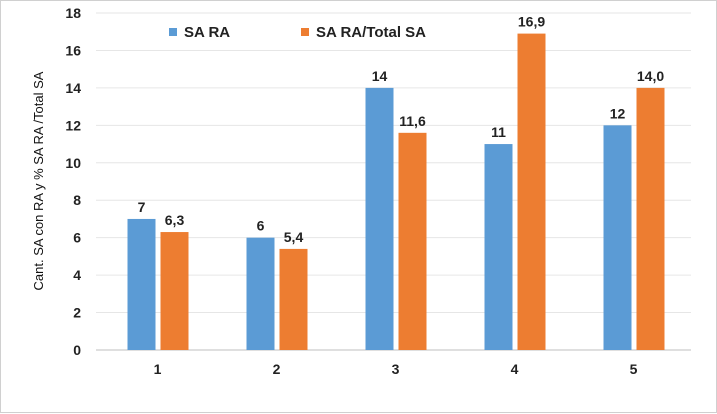 The width and height of the screenshot is (717, 414). Describe the element at coordinates (73, 125) in the screenshot. I see `y-tick-label: 12` at that location.